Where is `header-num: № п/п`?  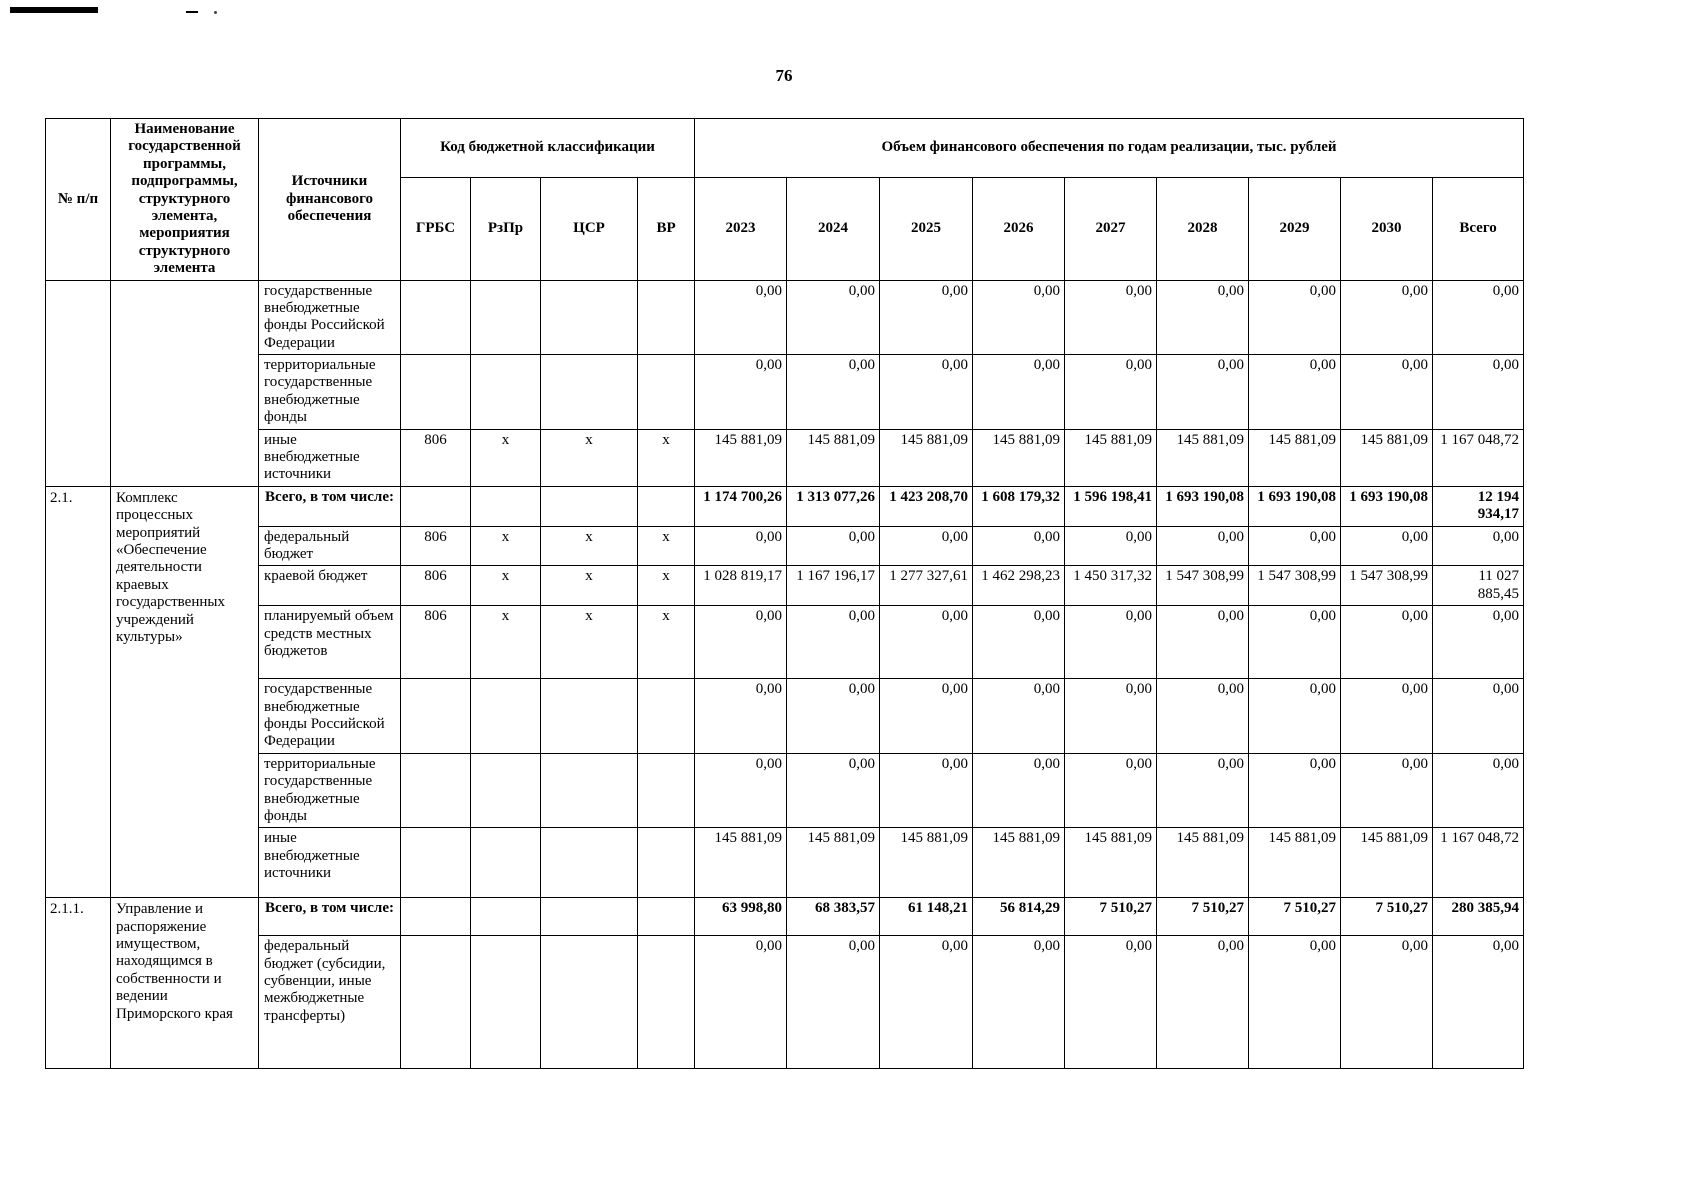
header-num: № п/п is located at coordinates (78, 199).